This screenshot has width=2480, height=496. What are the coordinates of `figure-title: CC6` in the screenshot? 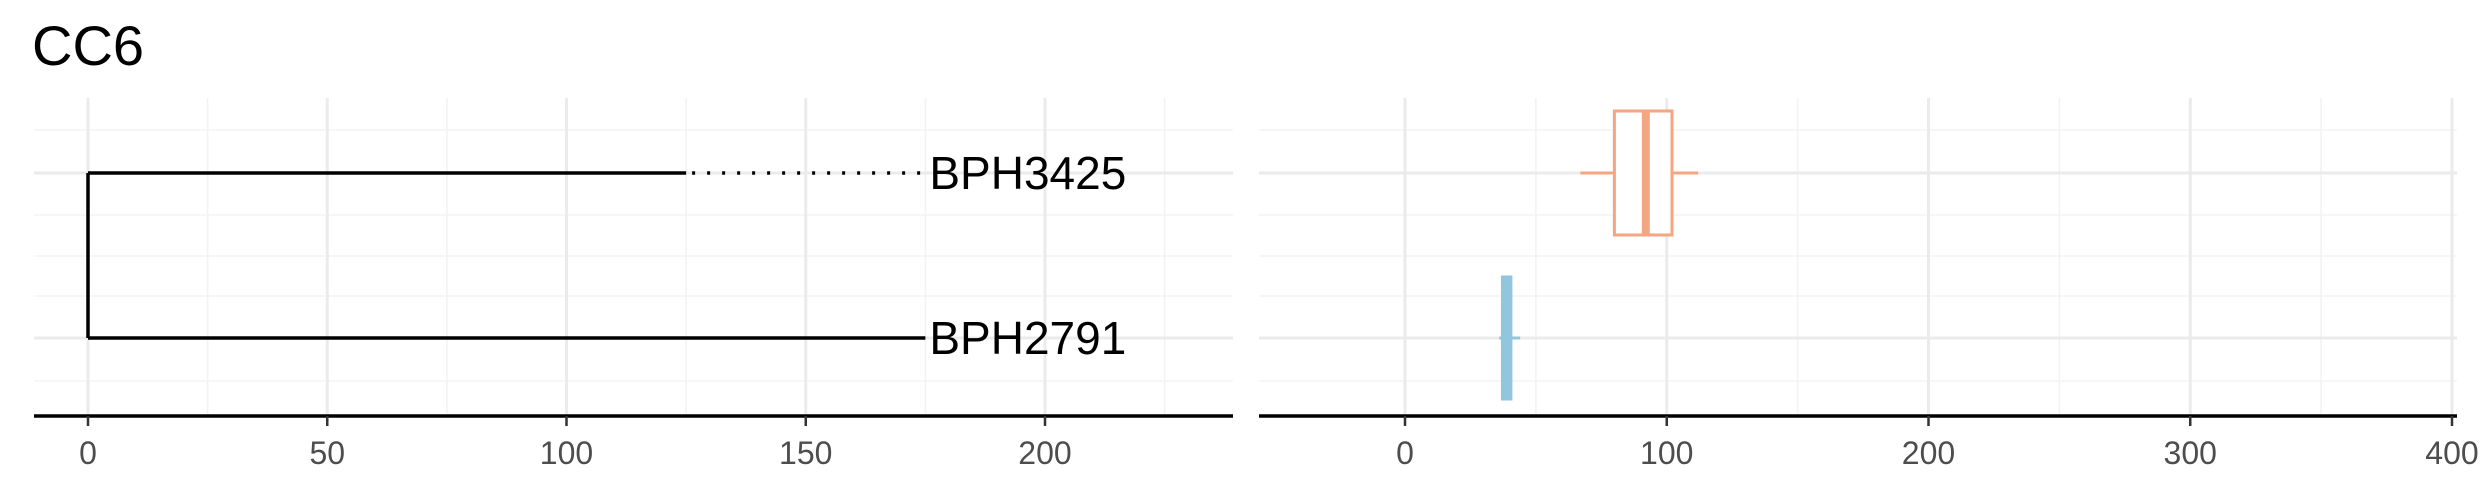 It's located at (88, 45).